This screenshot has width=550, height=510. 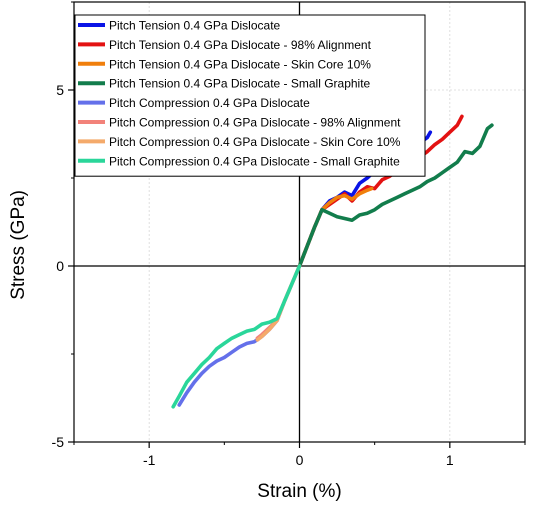 I want to click on y-tick-label: 0, so click(x=60, y=266).